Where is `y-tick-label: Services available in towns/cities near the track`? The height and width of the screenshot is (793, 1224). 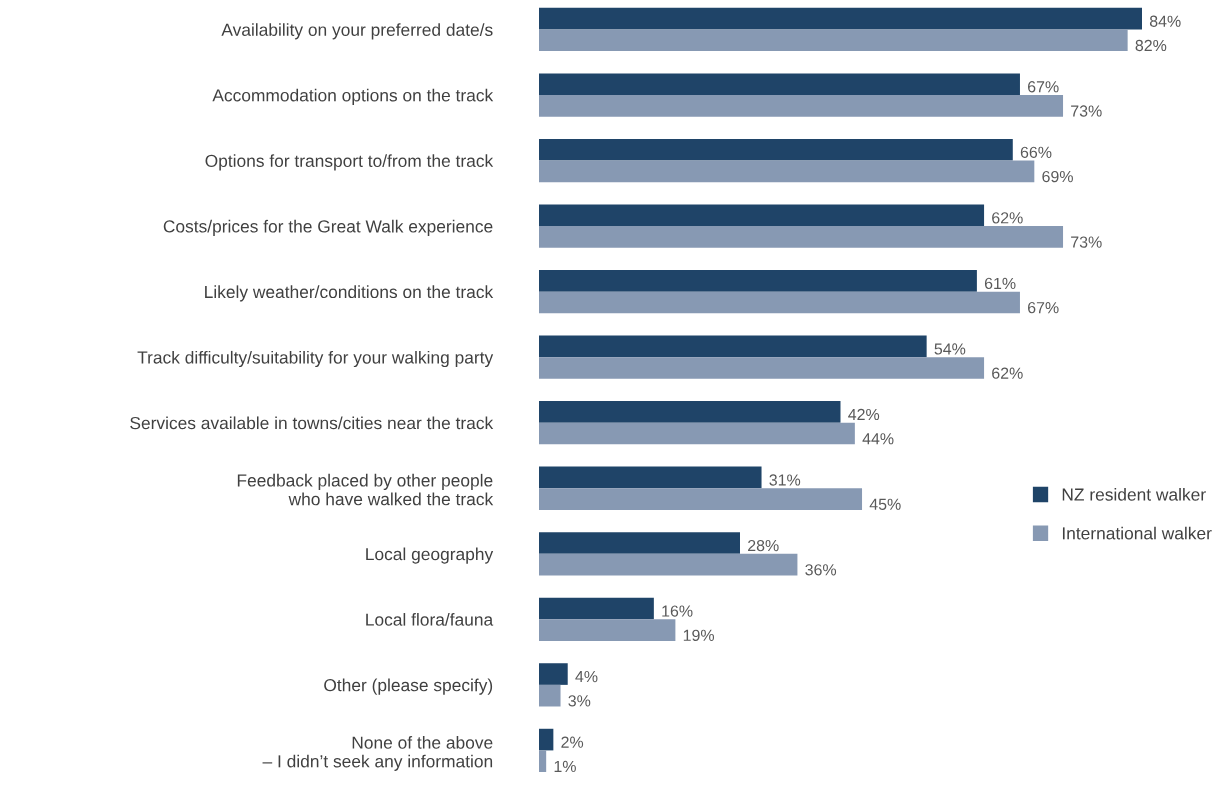 y-tick-label: Services available in towns/cities near the track is located at coordinates (312, 423).